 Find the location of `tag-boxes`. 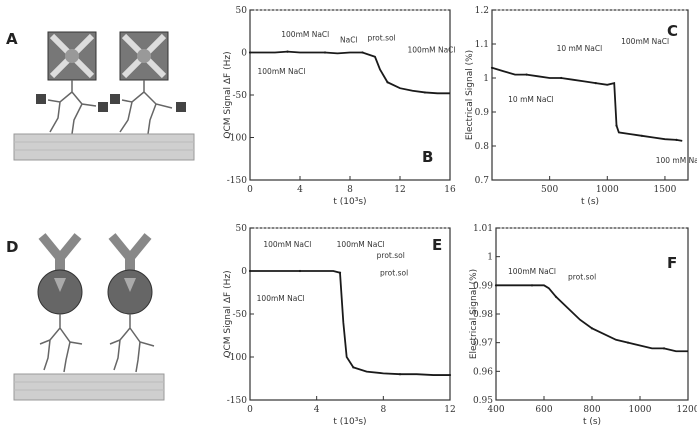

tag-boxes is located at coordinates (111, 103).